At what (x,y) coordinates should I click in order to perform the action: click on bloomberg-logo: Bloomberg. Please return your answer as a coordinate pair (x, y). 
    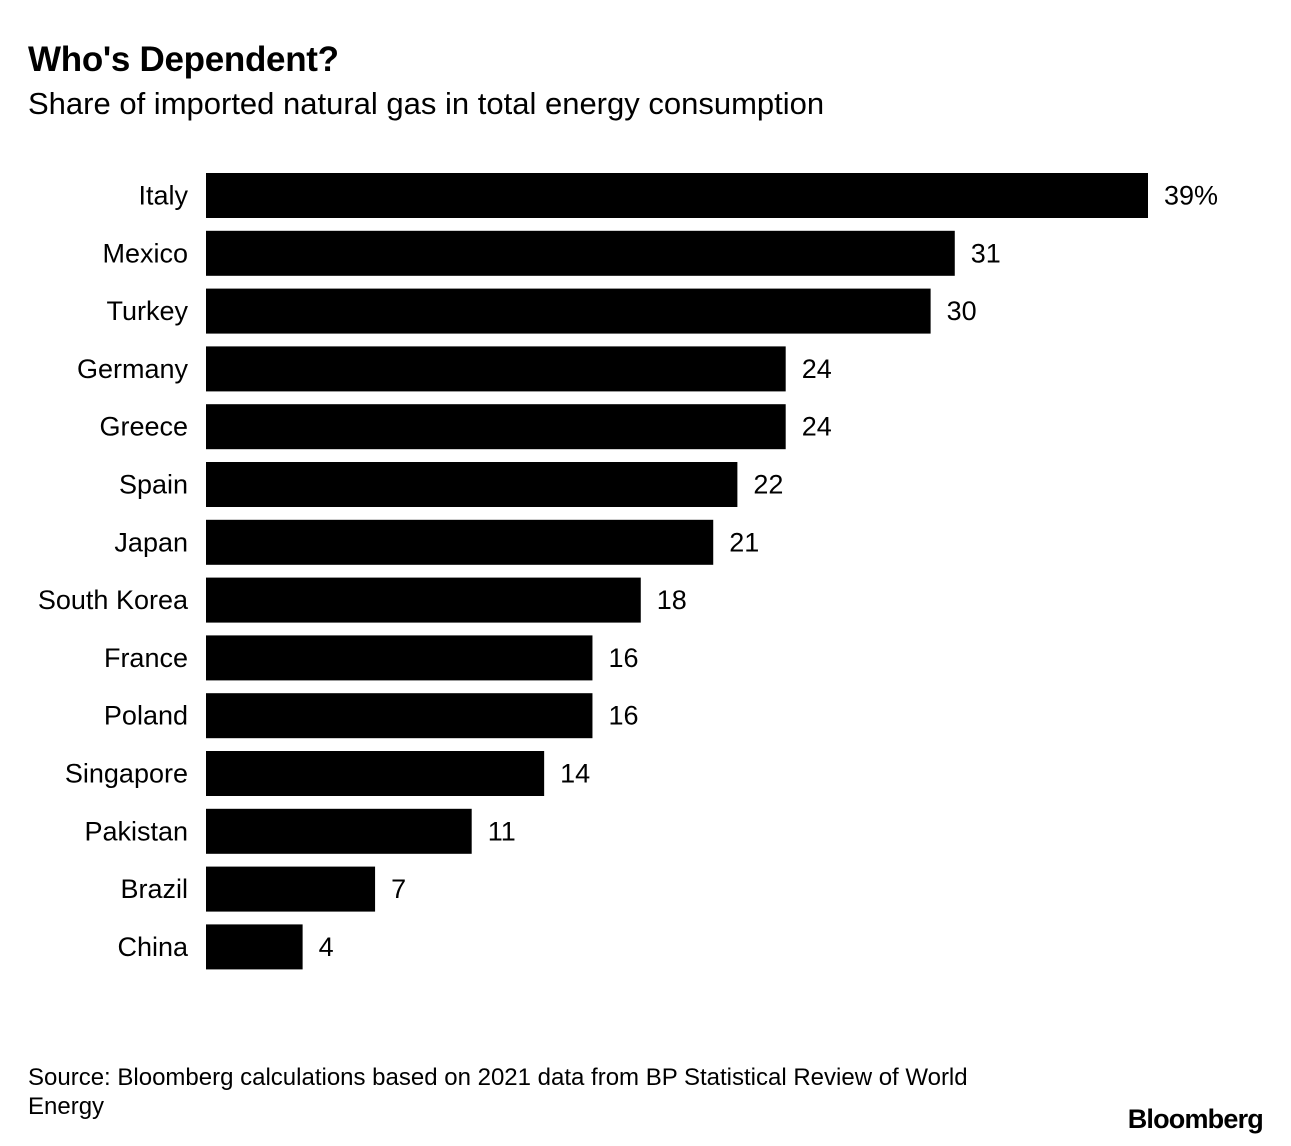
    Looking at the image, I should click on (1195, 1119).